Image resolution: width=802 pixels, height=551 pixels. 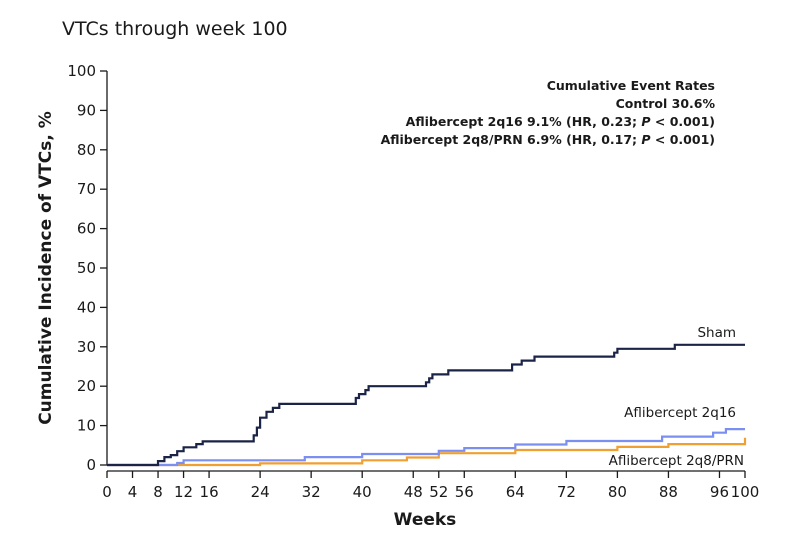 What do you see at coordinates (515, 492) in the screenshot?
I see `x-tick-label: 64` at bounding box center [515, 492].